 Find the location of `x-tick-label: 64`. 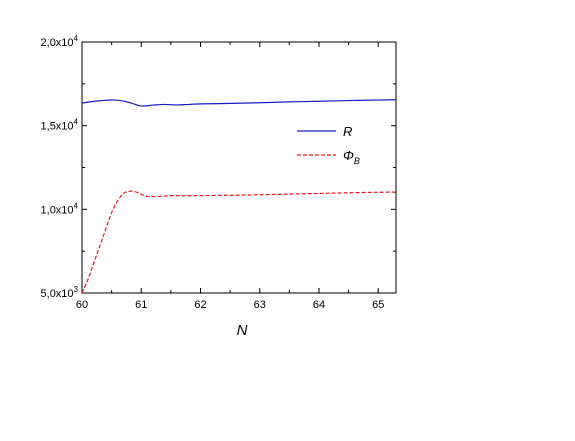

x-tick-label: 64 is located at coordinates (319, 305).